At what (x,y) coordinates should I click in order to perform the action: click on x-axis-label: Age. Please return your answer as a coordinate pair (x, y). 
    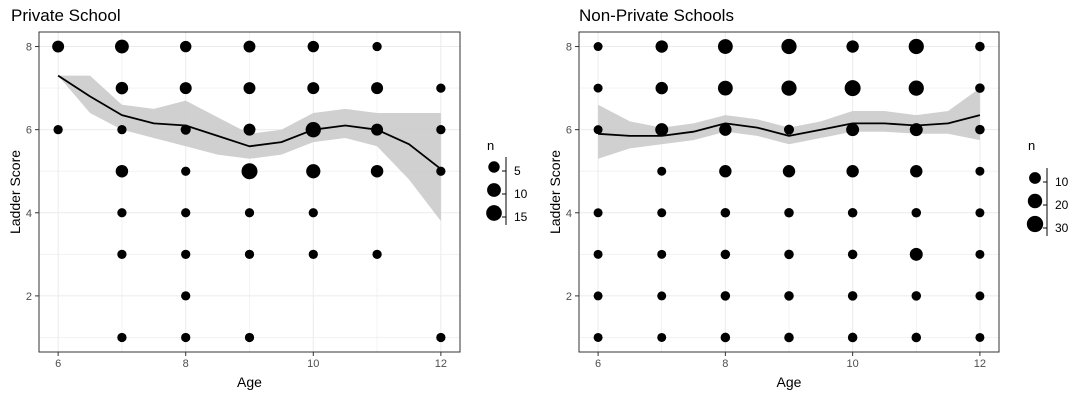
    Looking at the image, I should click on (789, 382).